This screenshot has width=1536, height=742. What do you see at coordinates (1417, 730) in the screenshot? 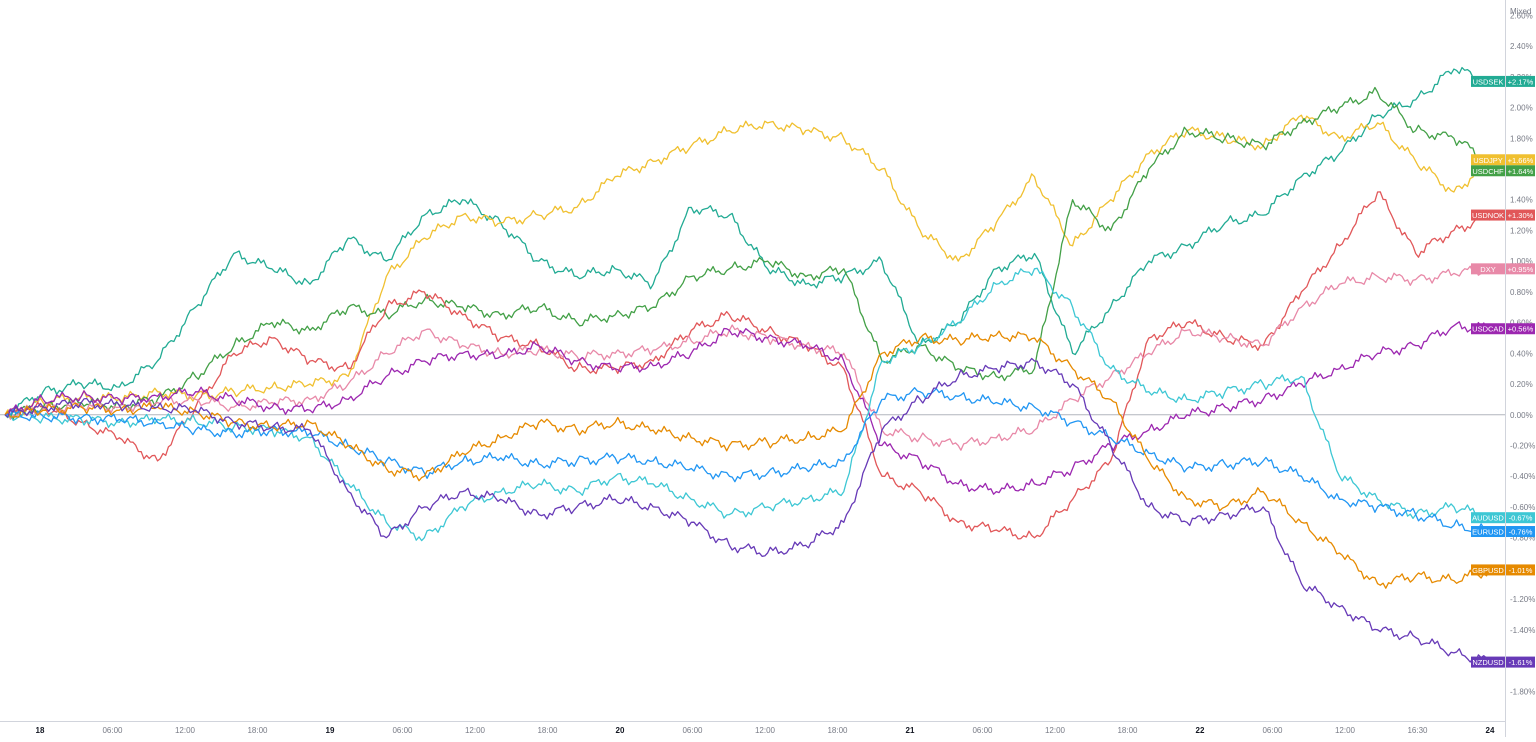
I see `x-tick-label: 16:30` at bounding box center [1417, 730].